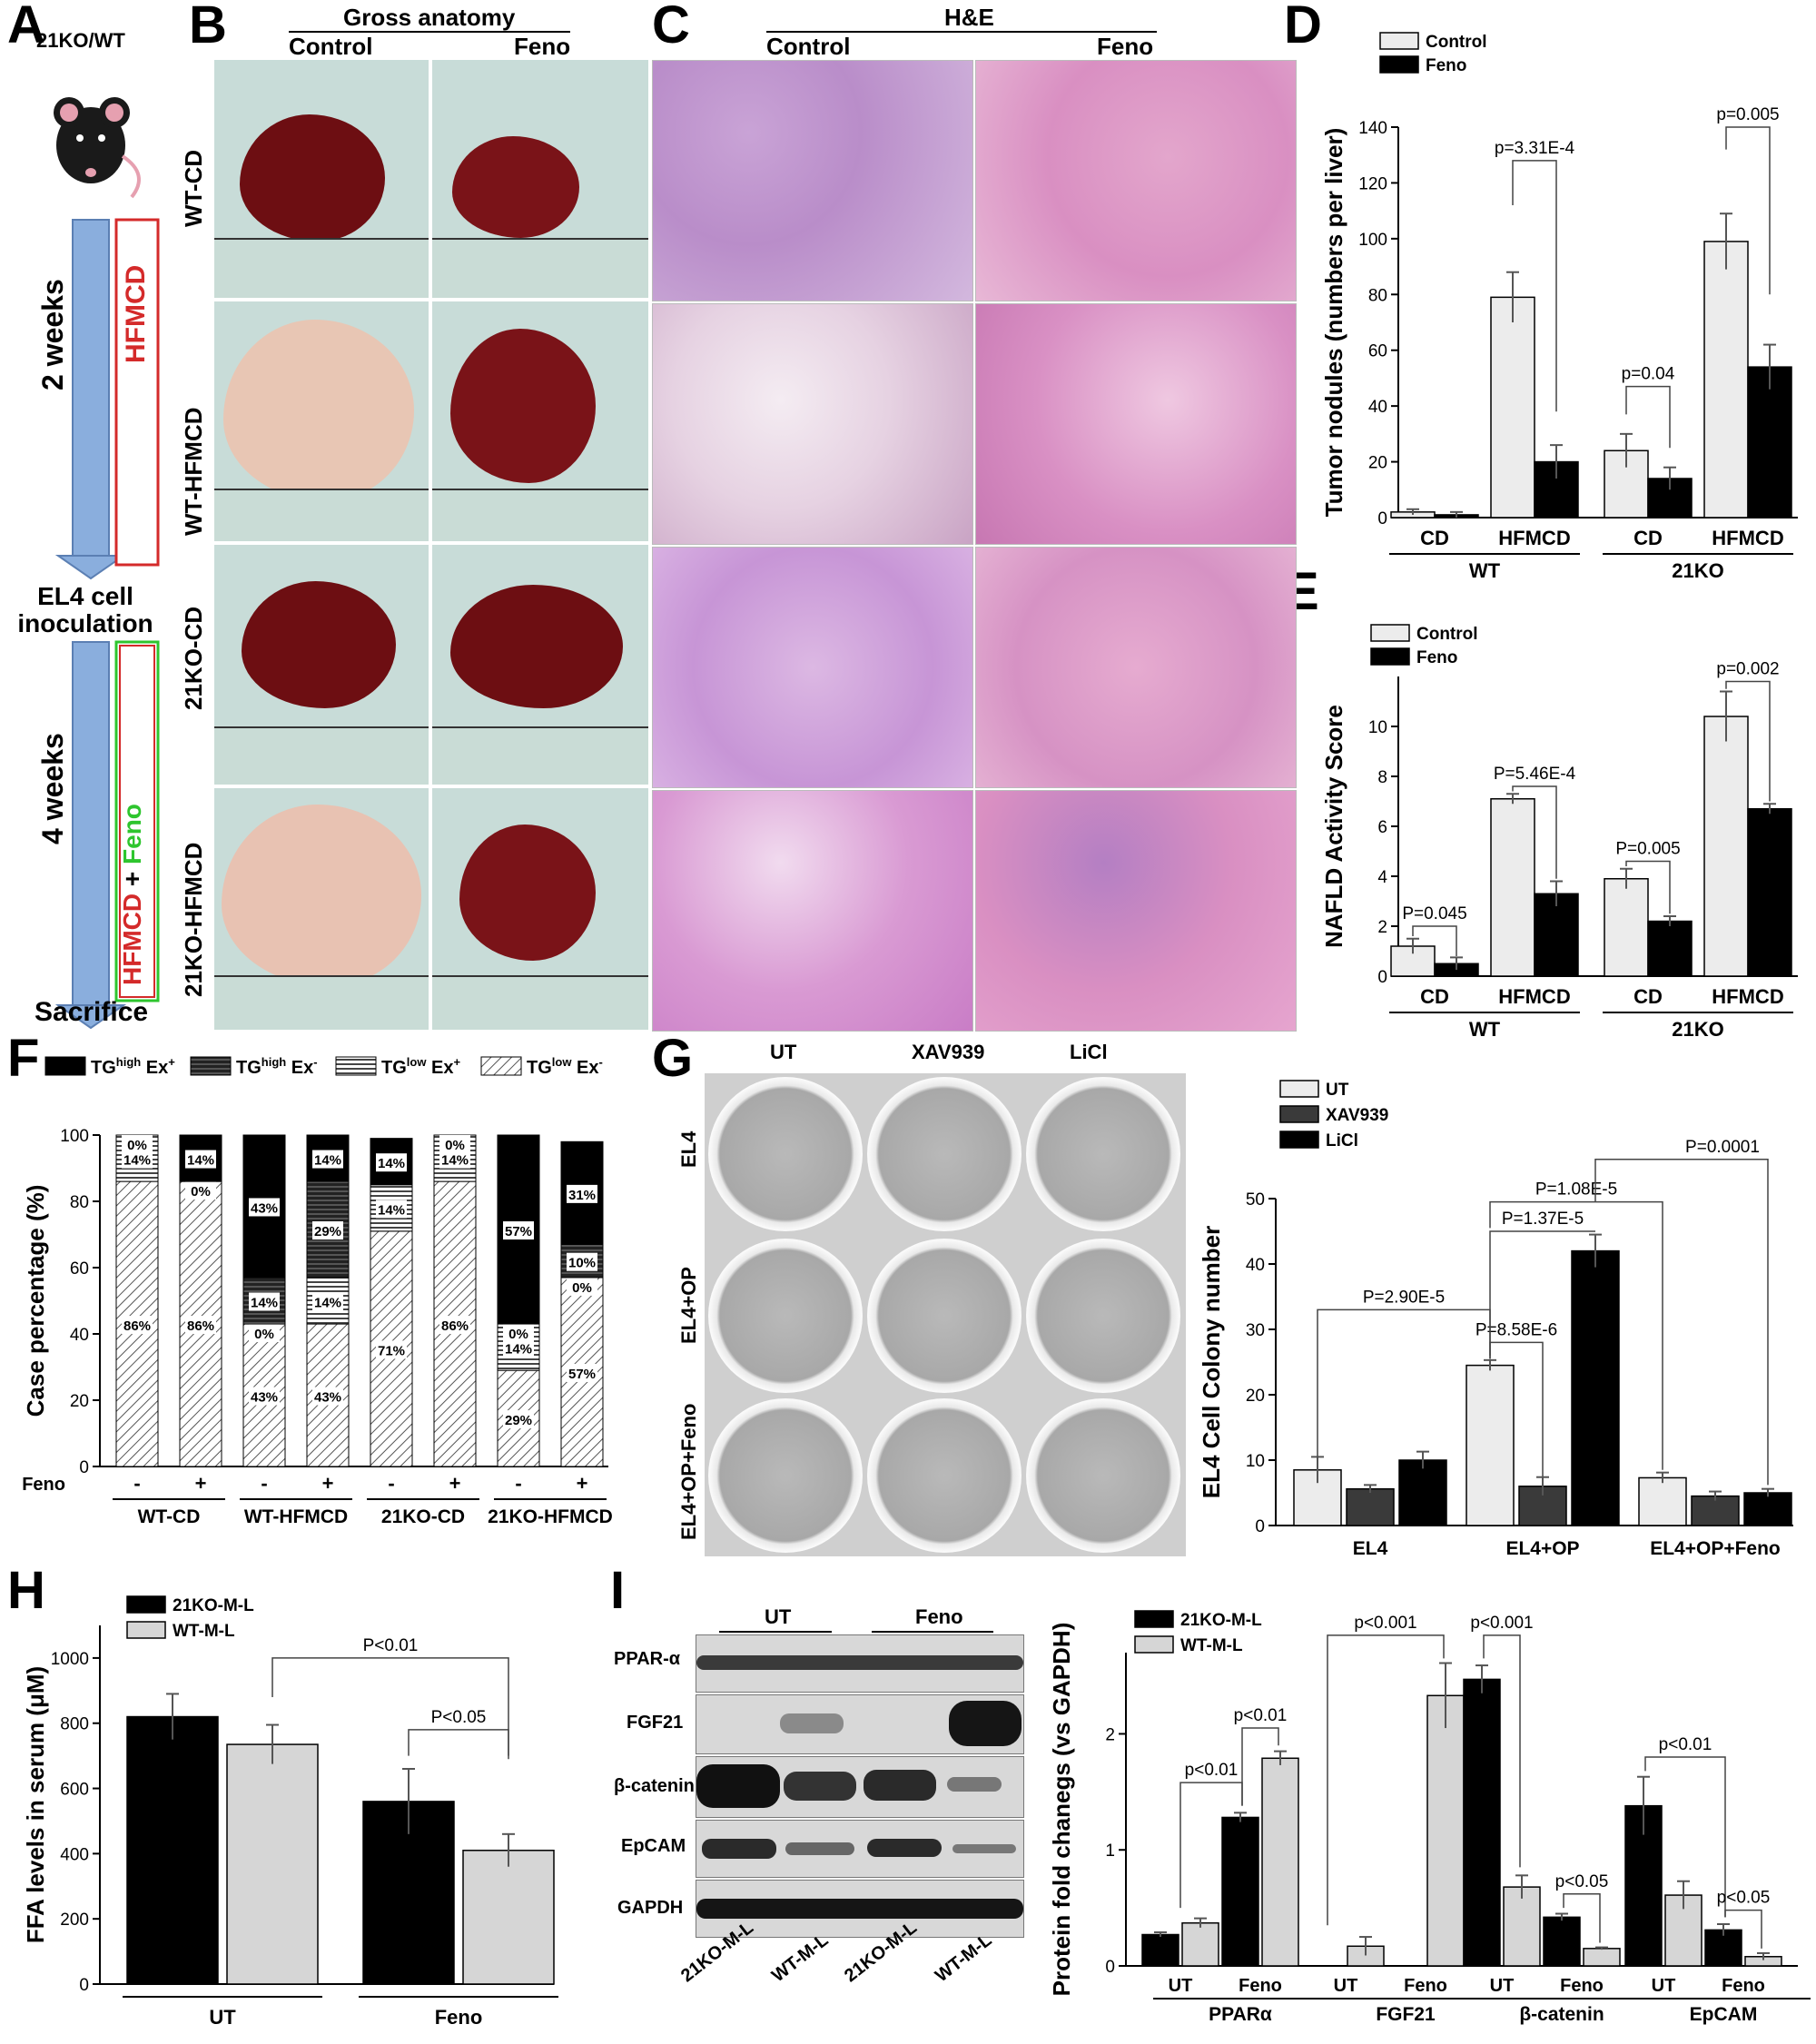  Describe the element at coordinates (1436, 657) in the screenshot. I see `chart-e-legend-feno-label: Feno` at that location.